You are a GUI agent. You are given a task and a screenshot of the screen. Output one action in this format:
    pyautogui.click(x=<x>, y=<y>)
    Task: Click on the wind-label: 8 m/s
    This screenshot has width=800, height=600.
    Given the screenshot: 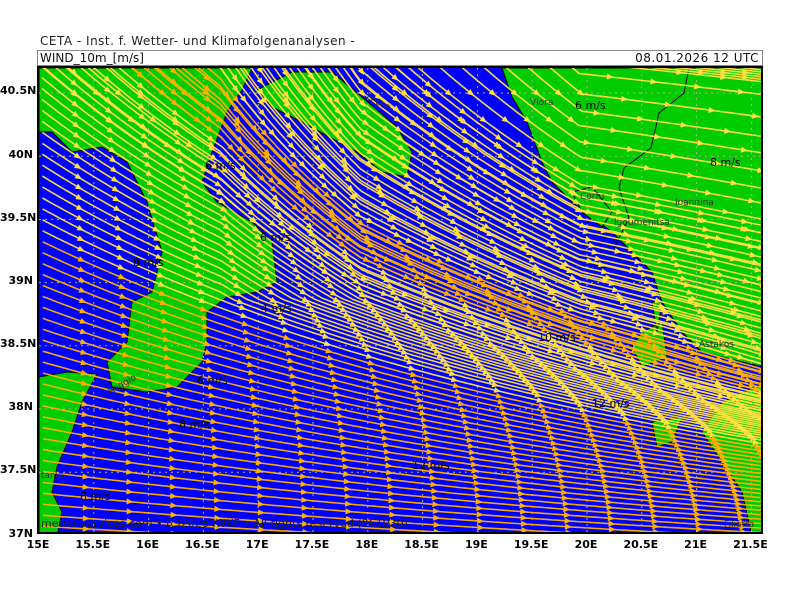 What is the action you would take?
    pyautogui.click(x=194, y=424)
    